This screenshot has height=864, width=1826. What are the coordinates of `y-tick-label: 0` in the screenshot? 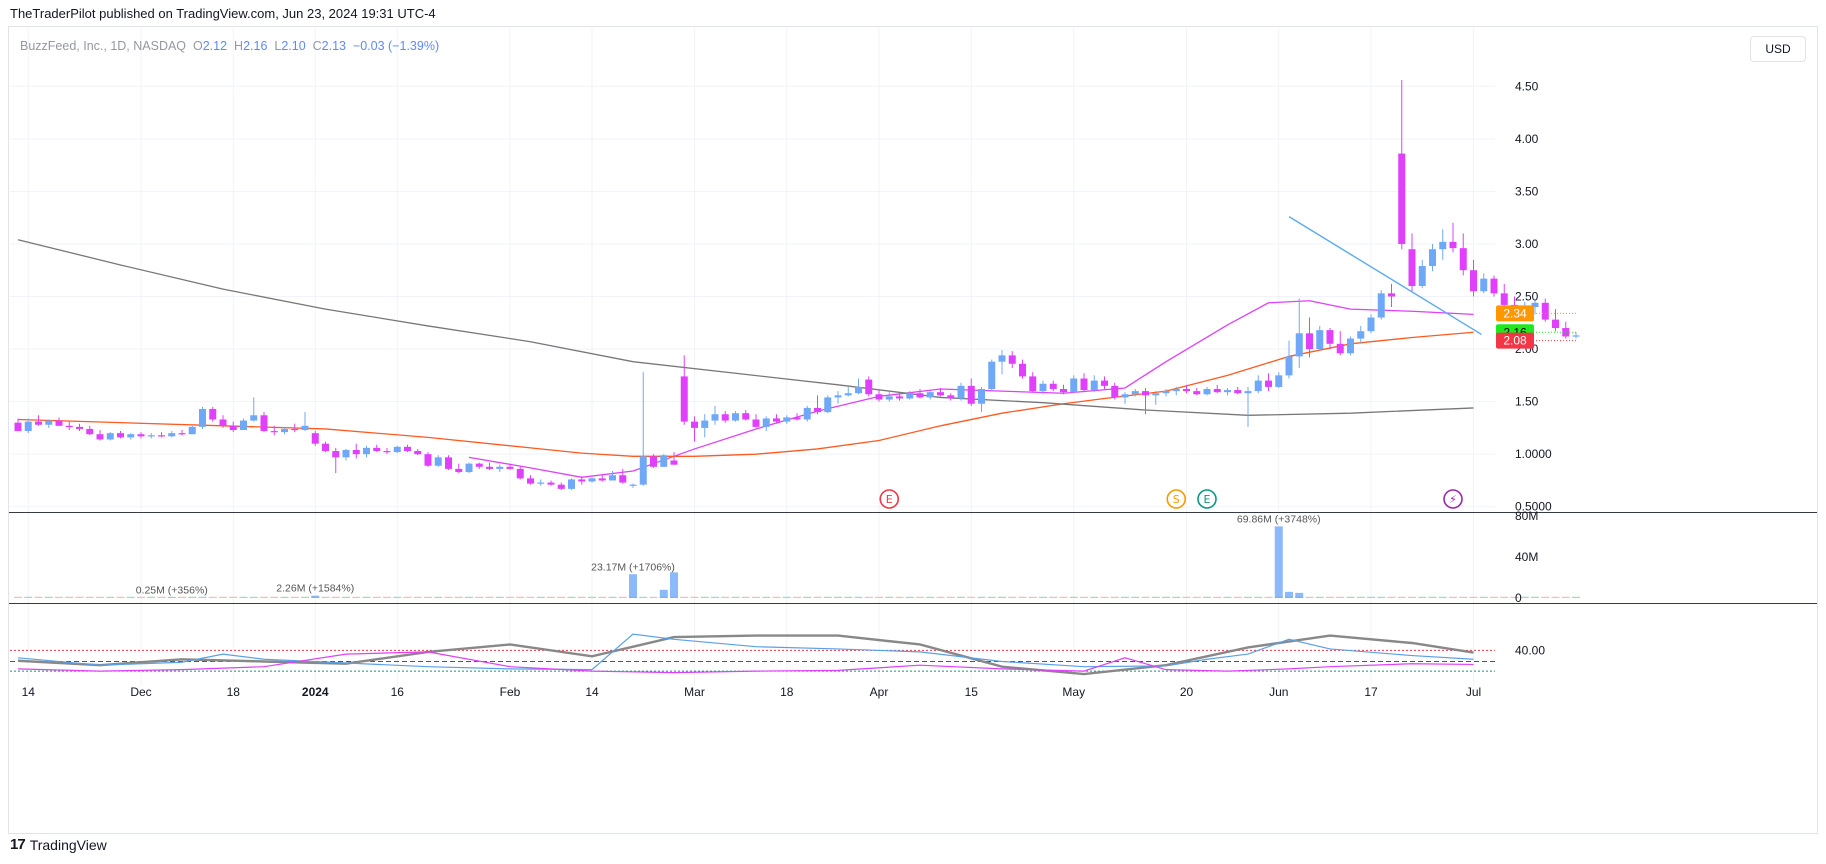 It's located at (1518, 598).